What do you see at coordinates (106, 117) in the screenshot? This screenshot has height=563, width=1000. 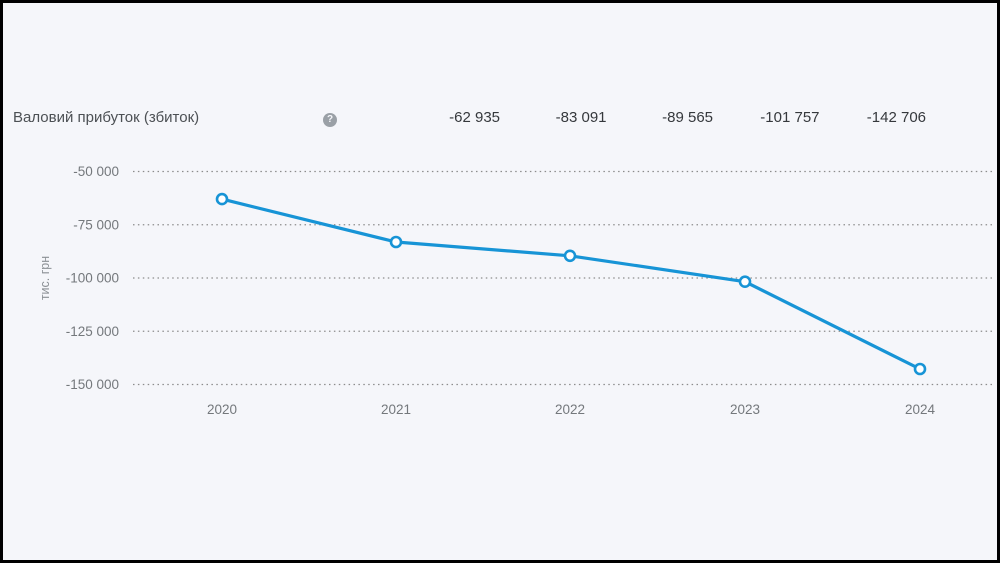 I see `indicator-title: Валовий прибуток (збиток)` at bounding box center [106, 117].